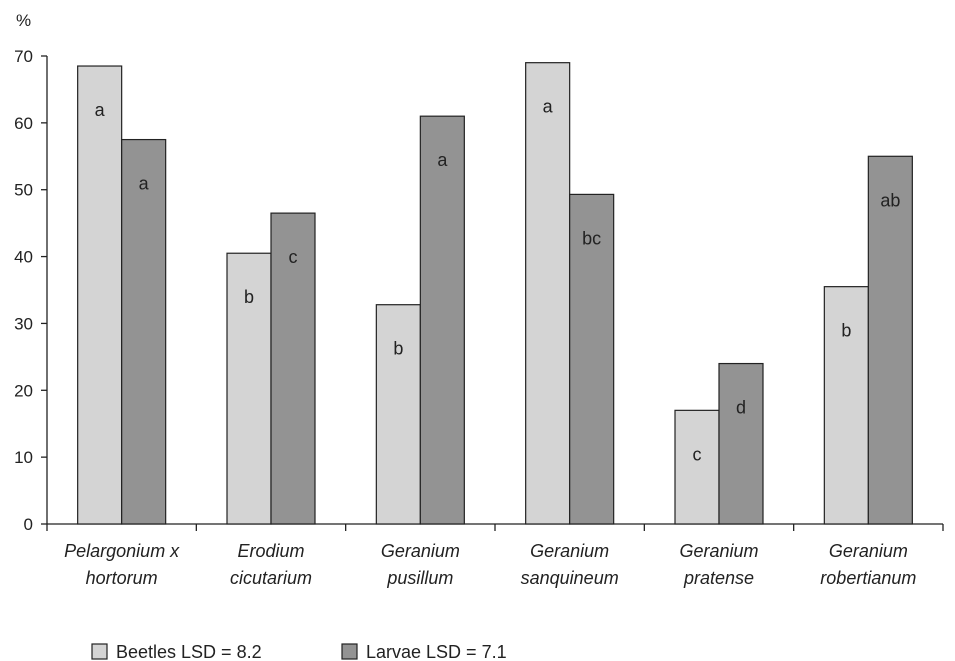 This screenshot has width=955, height=661. What do you see at coordinates (122, 551) in the screenshot?
I see `x-tick-label: Pelargonium x` at bounding box center [122, 551].